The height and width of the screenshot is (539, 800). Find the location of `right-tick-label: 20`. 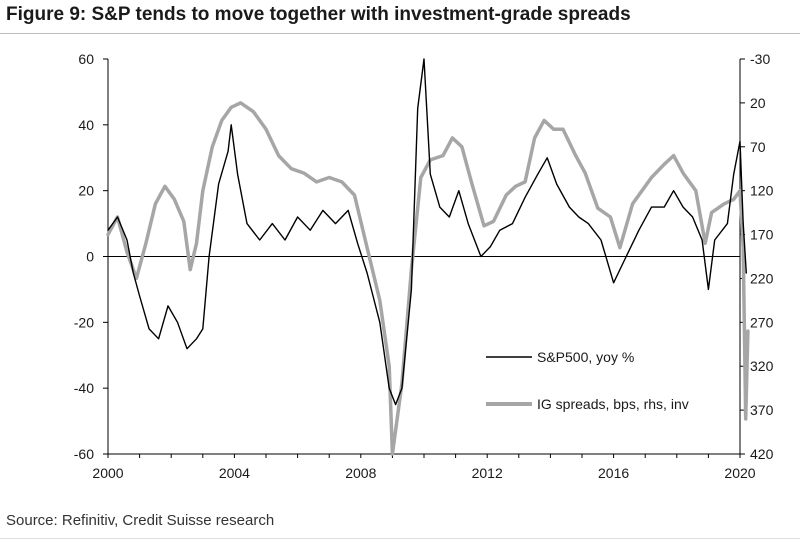

right-tick-label: 20 is located at coordinates (758, 103).